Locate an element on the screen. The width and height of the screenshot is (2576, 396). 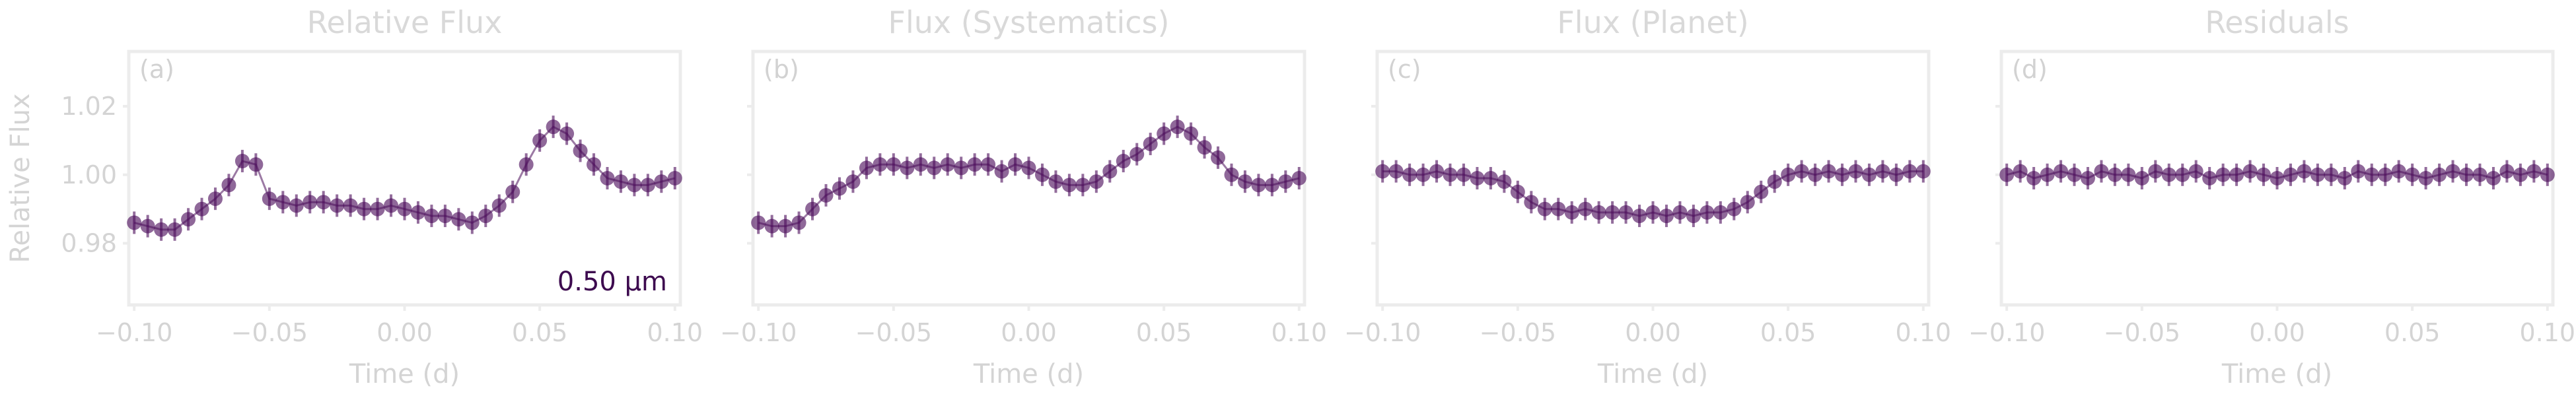
panel-c is located at coordinates (1651, 181).